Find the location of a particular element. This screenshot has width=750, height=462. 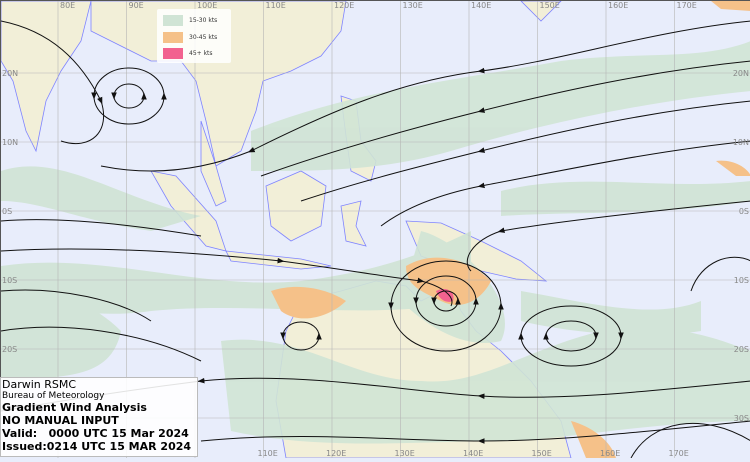

input-note: NO MANUAL INPUT is located at coordinates (60, 420).